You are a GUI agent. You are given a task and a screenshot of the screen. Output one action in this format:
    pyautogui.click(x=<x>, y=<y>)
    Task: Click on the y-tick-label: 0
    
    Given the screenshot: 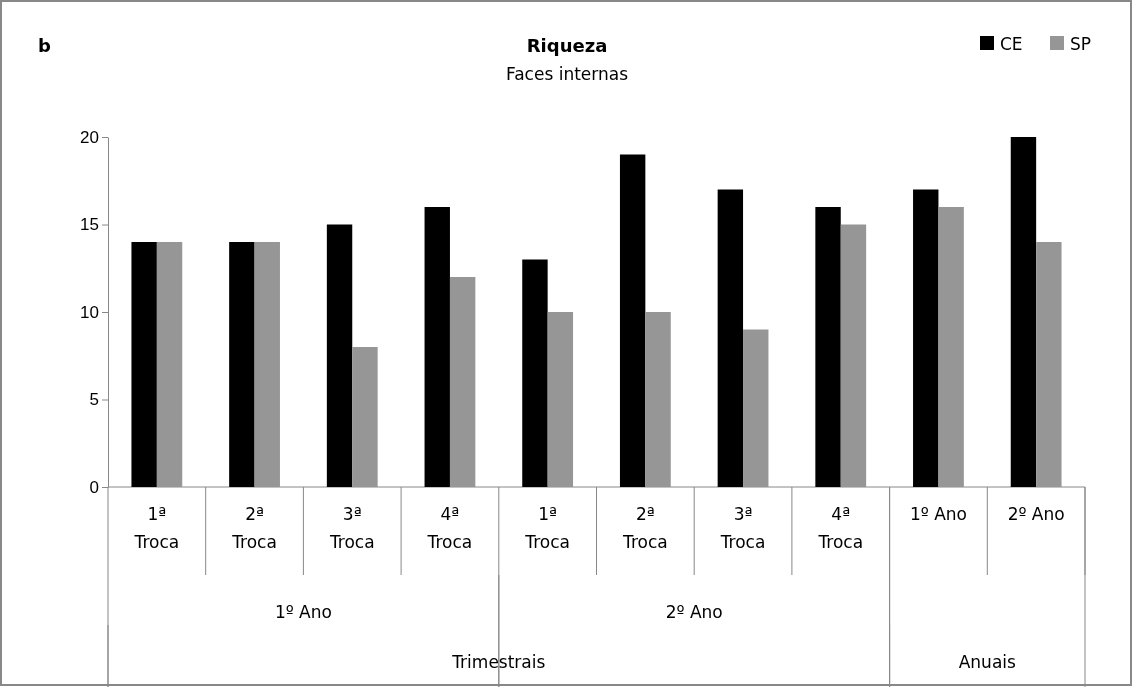 What is the action you would take?
    pyautogui.click(x=94, y=487)
    